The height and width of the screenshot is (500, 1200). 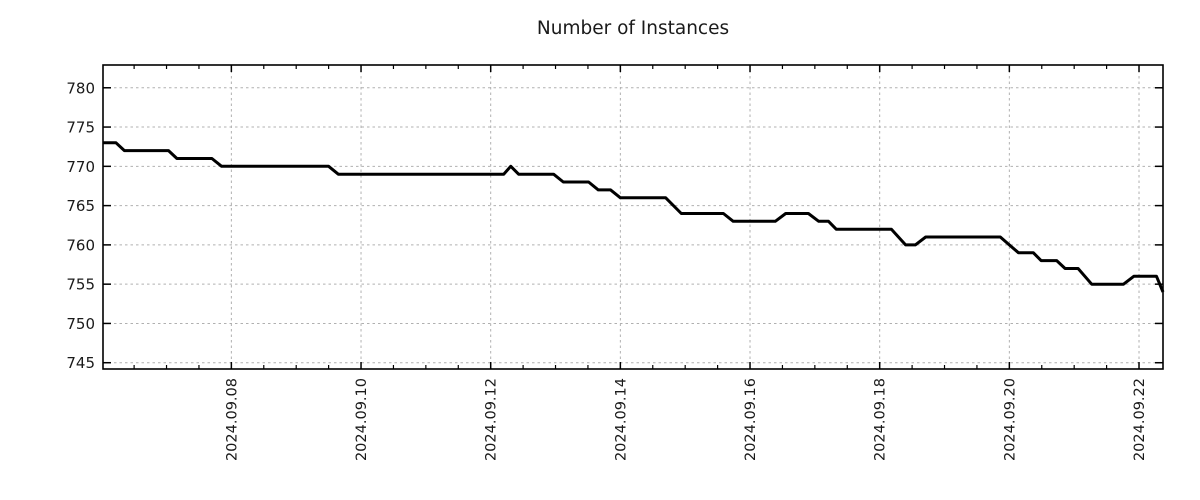 What do you see at coordinates (1140, 419) in the screenshot?
I see `x-tick-label: 2024.09.22` at bounding box center [1140, 419].